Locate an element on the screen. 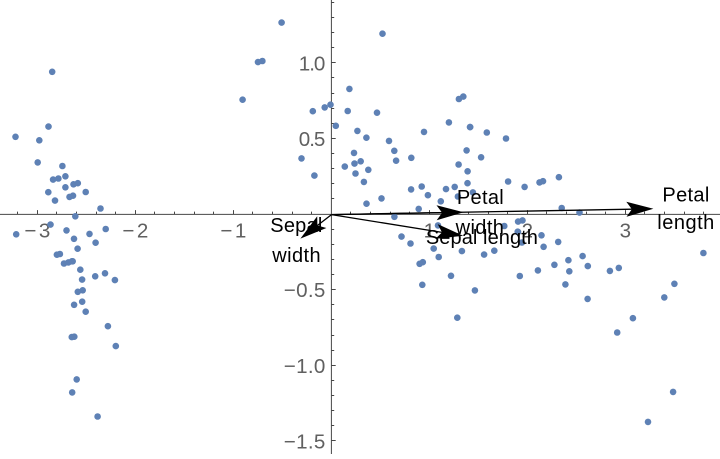 This screenshot has height=459, width=720. svg-text: −0.5 is located at coordinates (305, 290).